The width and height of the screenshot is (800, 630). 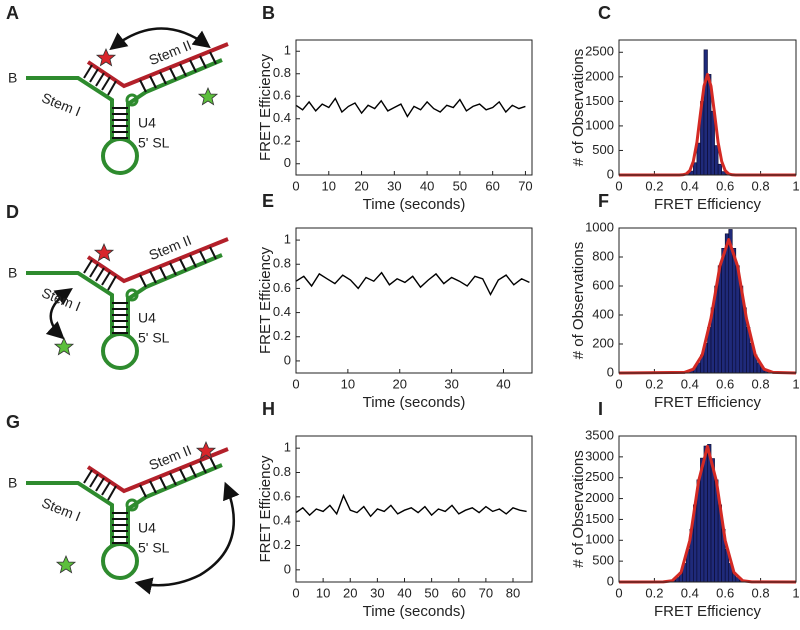 I want to click on y-tick-label: 2500, so click(x=599, y=51).